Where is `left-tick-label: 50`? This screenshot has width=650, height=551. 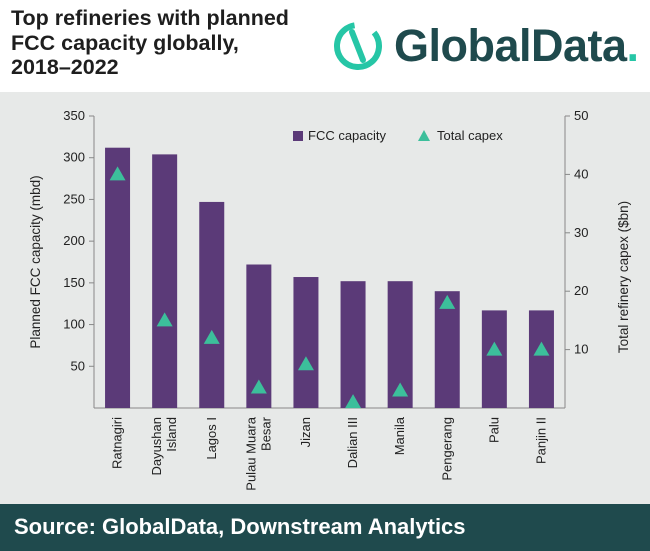 left-tick-label: 50 is located at coordinates (78, 365).